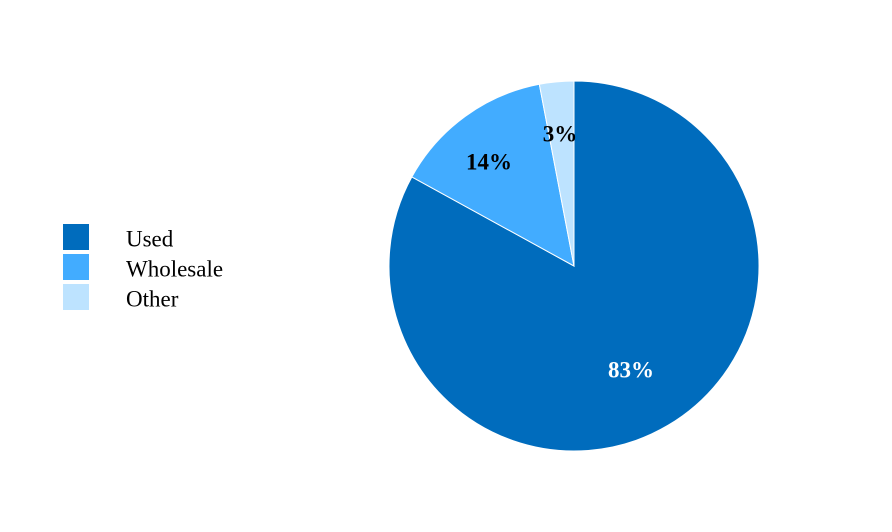 This screenshot has height=532, width=892. What do you see at coordinates (76, 267) in the screenshot?
I see `legend-swatch-wholesale` at bounding box center [76, 267].